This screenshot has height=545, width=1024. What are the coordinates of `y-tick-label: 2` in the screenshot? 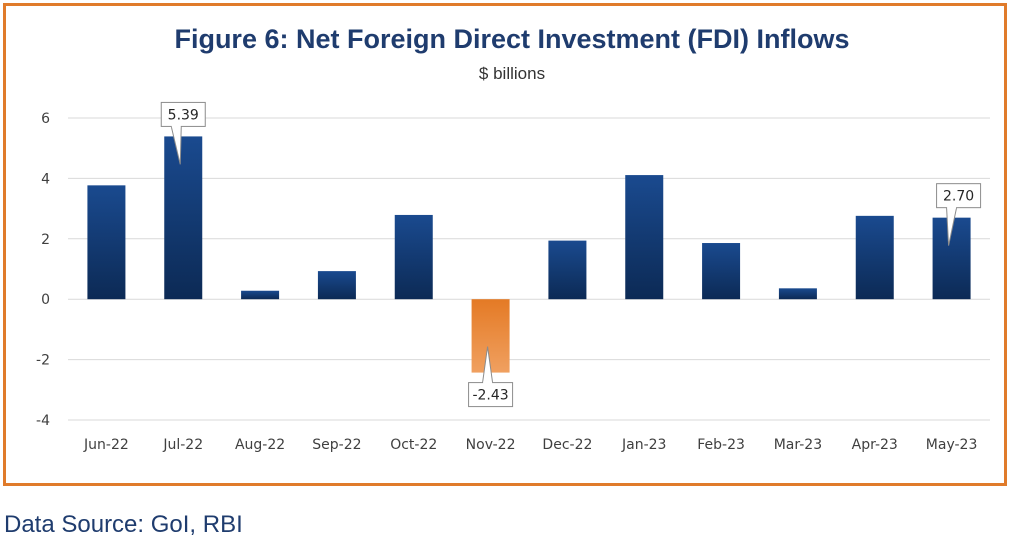 It's located at (45, 240).